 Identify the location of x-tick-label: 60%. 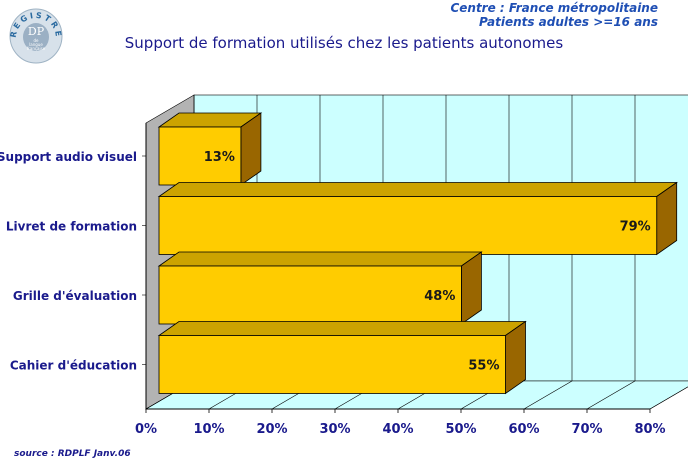
(523, 429).